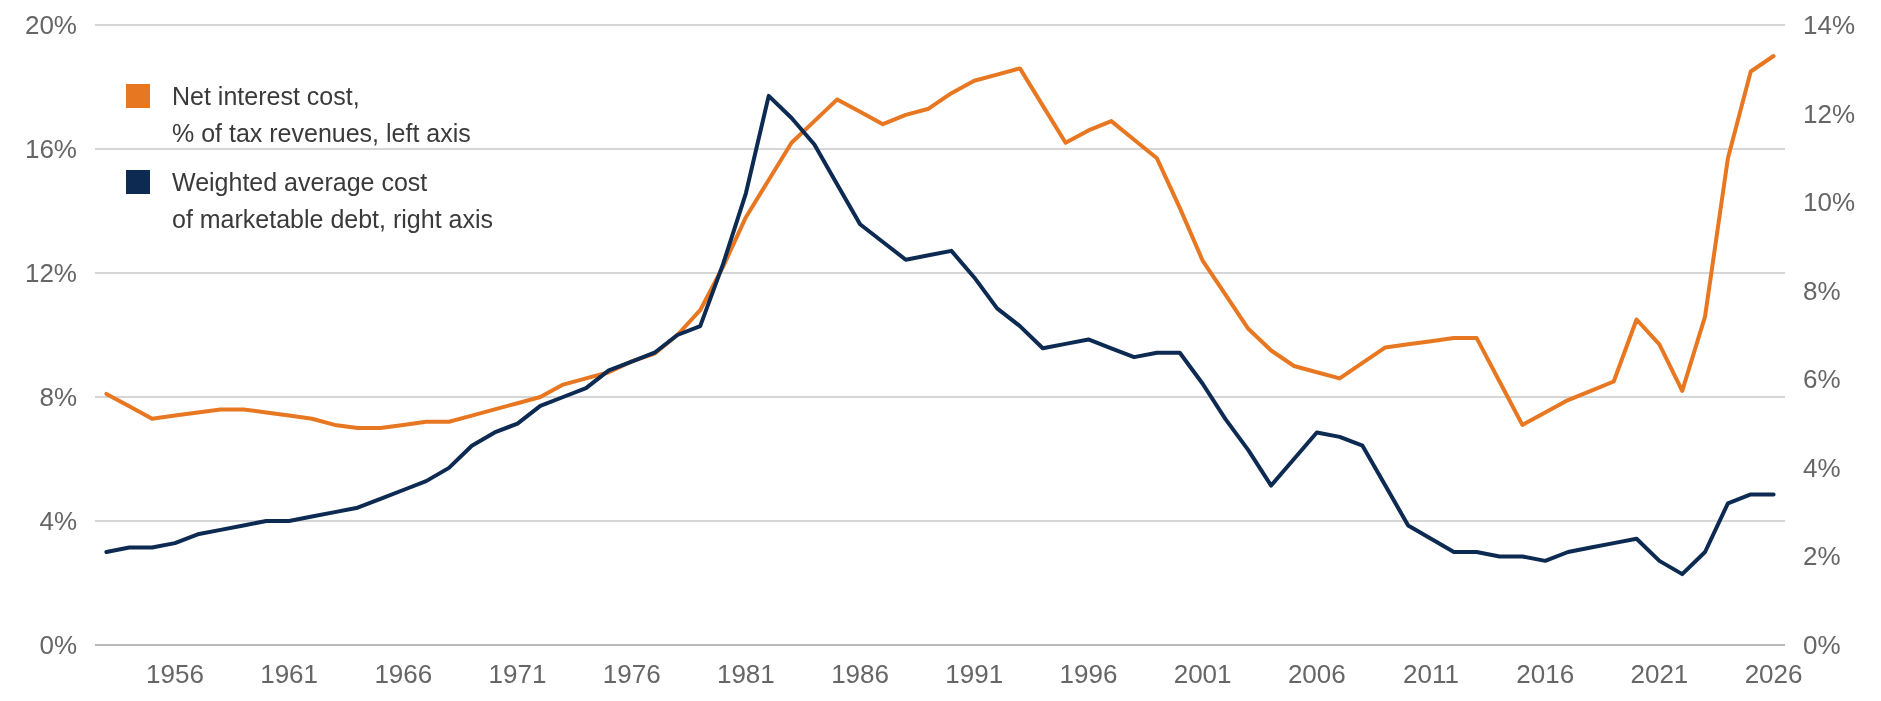  I want to click on y-tick-label: 0%, so click(58, 645).